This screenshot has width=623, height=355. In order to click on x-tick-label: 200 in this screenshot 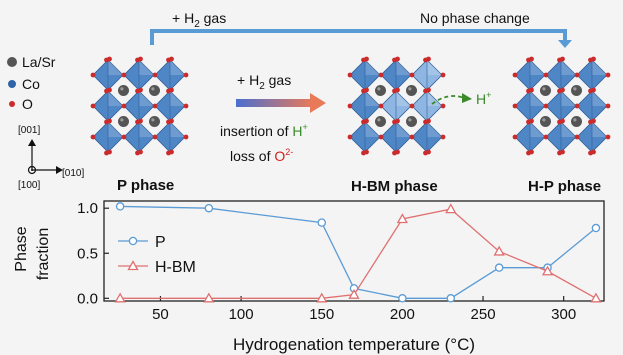, I will do `click(402, 314)`.